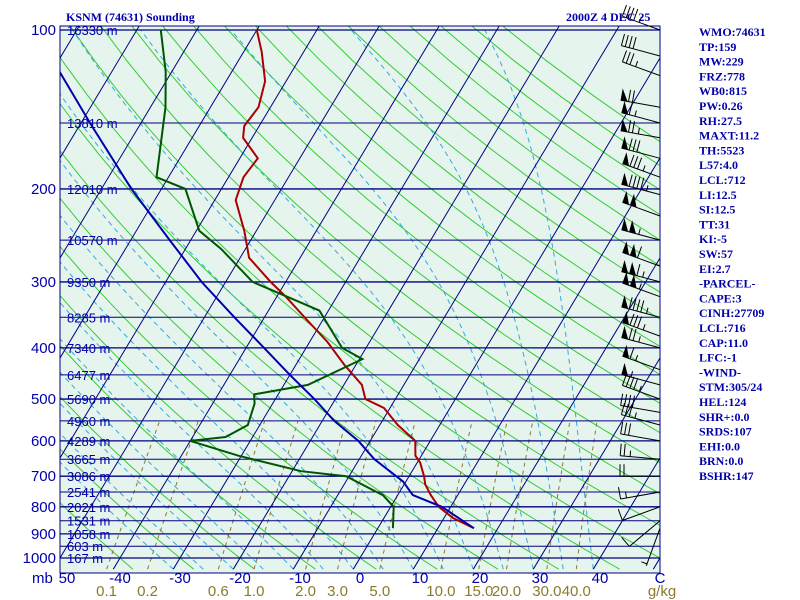 The width and height of the screenshot is (800, 600). What do you see at coordinates (88, 375) in the screenshot?
I see `height-label: 6477 m` at bounding box center [88, 375].